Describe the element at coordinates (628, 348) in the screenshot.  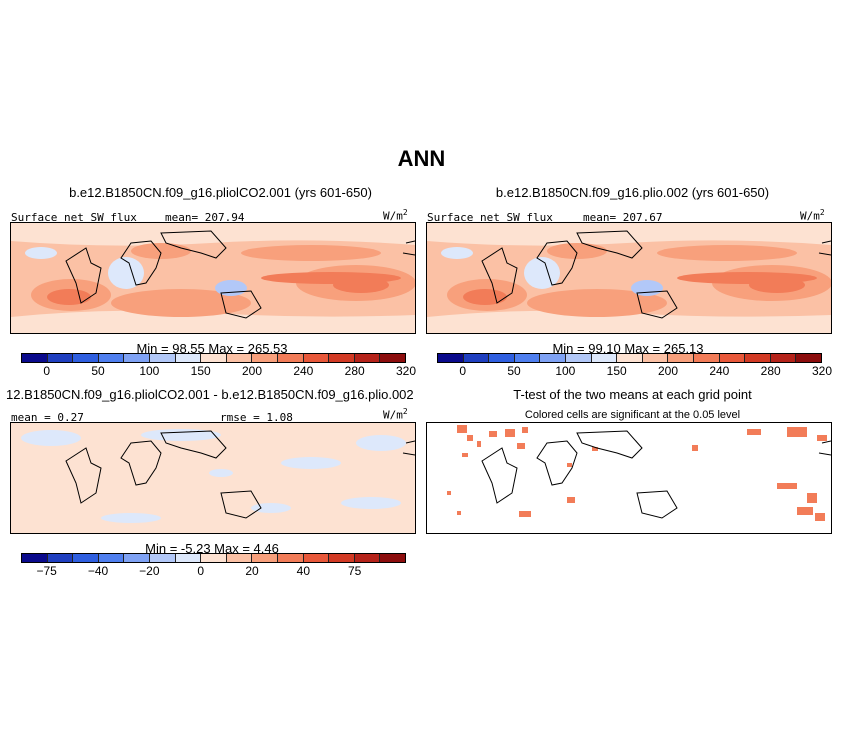
I see `panel2-minmax: Min = 99.10 Max = 265.13` at that location.